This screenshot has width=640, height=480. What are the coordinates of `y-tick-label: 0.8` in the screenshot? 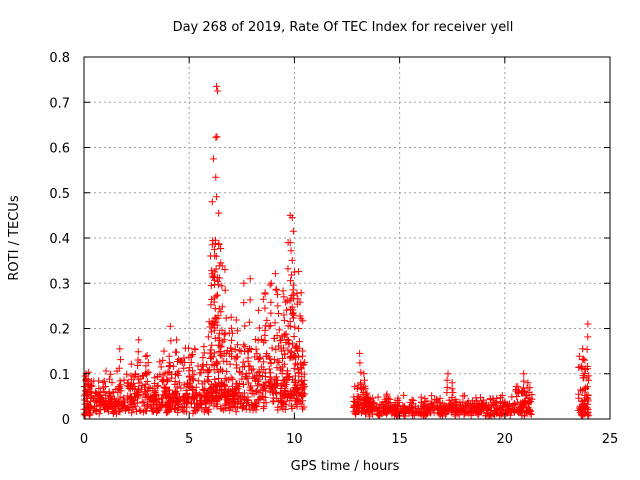 It's located at (59, 58).